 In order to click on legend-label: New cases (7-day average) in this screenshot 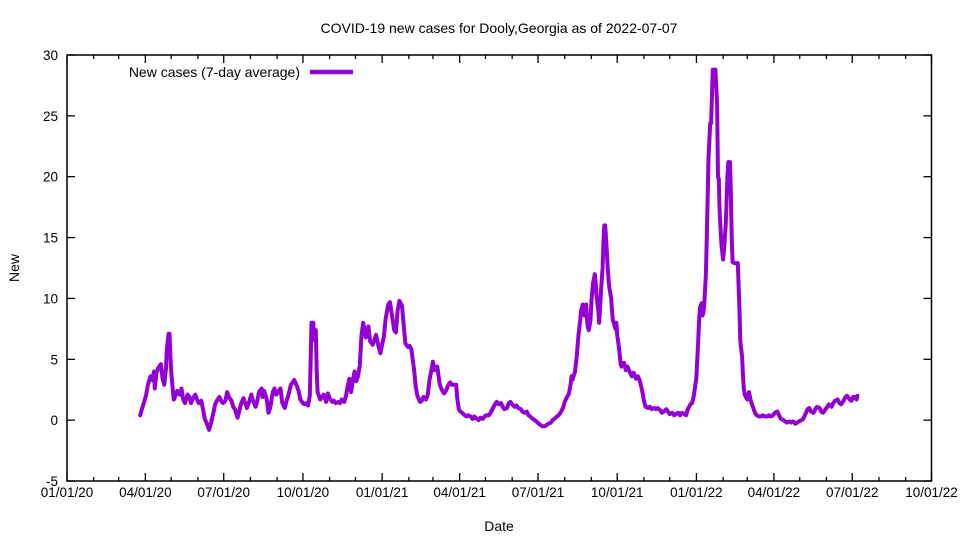, I will do `click(214, 72)`.